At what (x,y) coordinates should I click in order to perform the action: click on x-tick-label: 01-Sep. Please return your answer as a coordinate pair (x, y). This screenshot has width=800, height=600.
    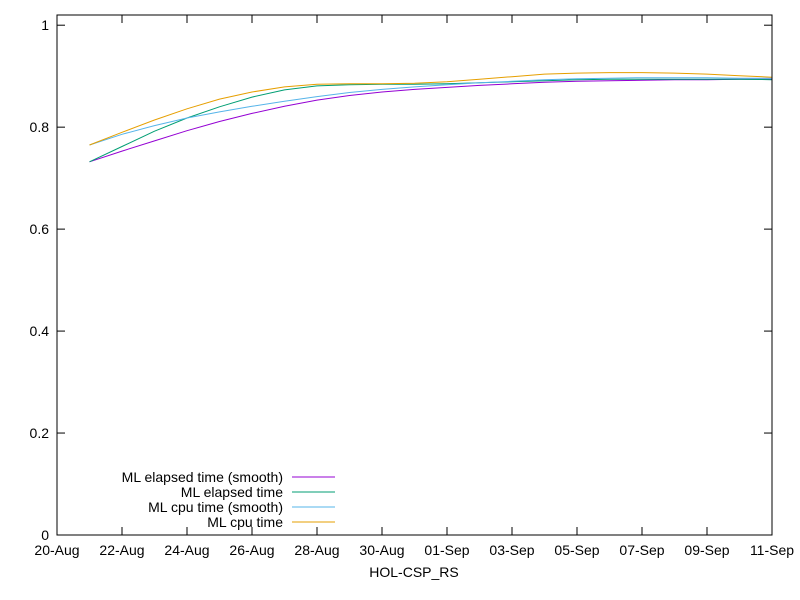
    Looking at the image, I should click on (446, 550).